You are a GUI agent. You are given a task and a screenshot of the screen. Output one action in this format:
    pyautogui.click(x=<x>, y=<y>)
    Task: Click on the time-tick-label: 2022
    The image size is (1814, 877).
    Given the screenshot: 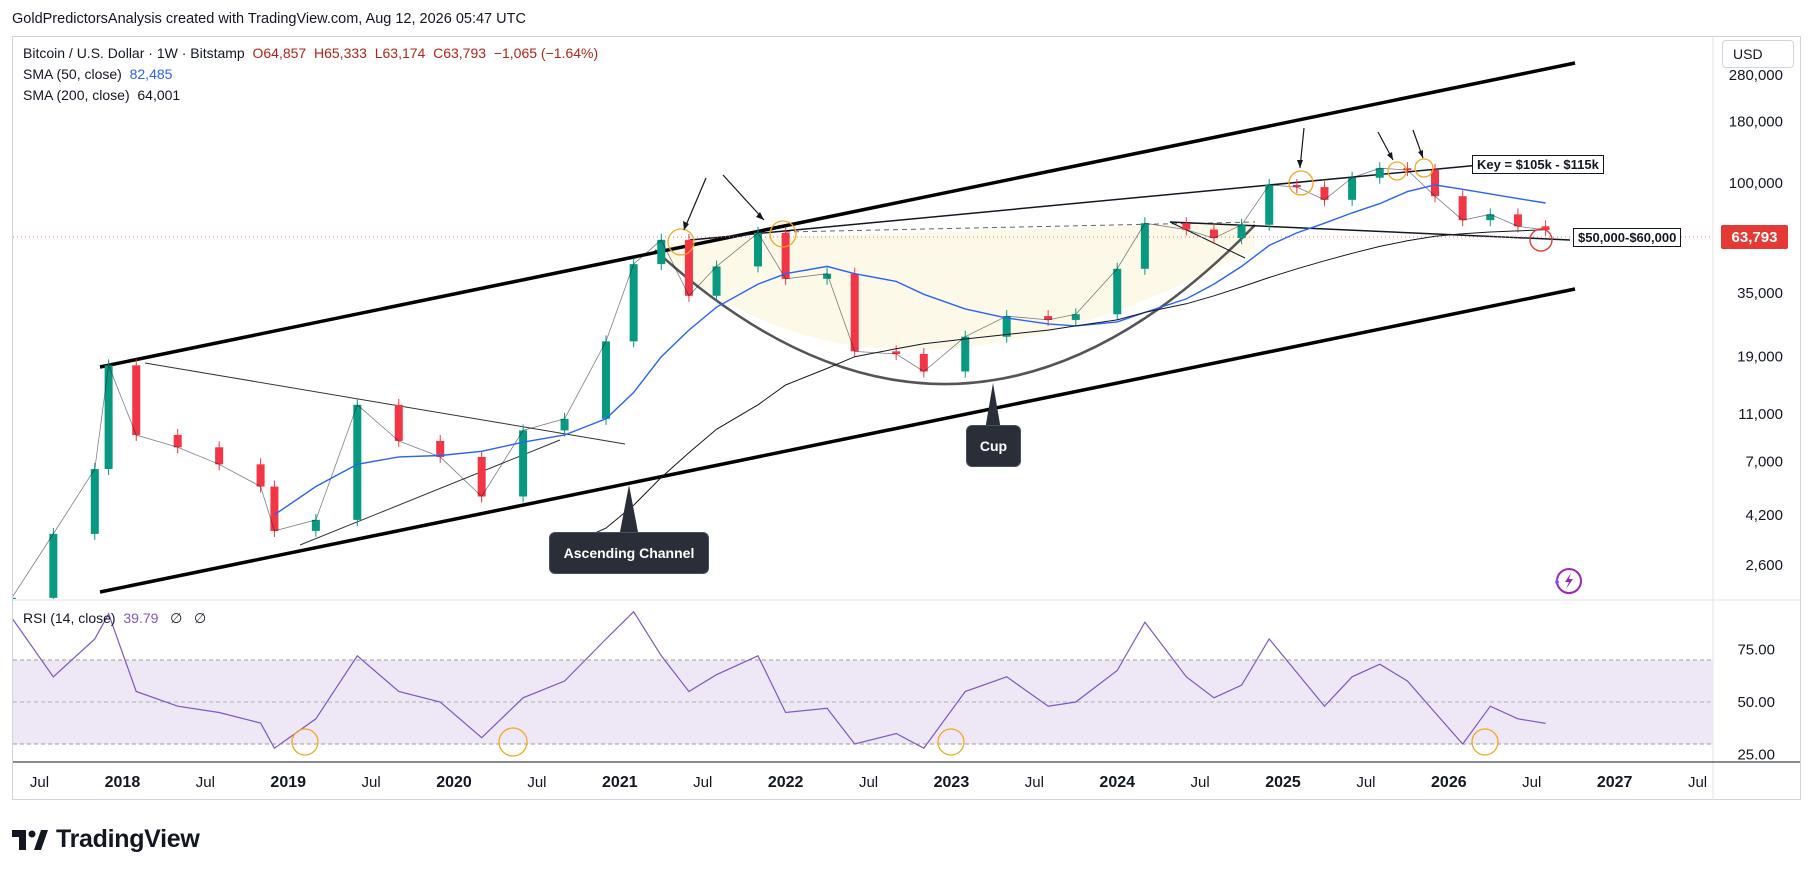 What is the action you would take?
    pyautogui.click(x=786, y=782)
    